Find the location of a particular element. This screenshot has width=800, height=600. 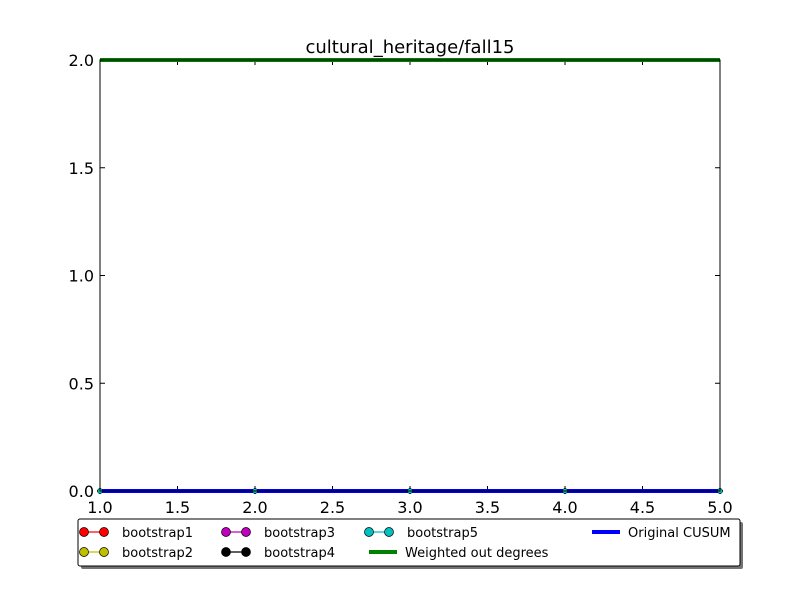

x-tick-label: 1.5 is located at coordinates (177, 507).